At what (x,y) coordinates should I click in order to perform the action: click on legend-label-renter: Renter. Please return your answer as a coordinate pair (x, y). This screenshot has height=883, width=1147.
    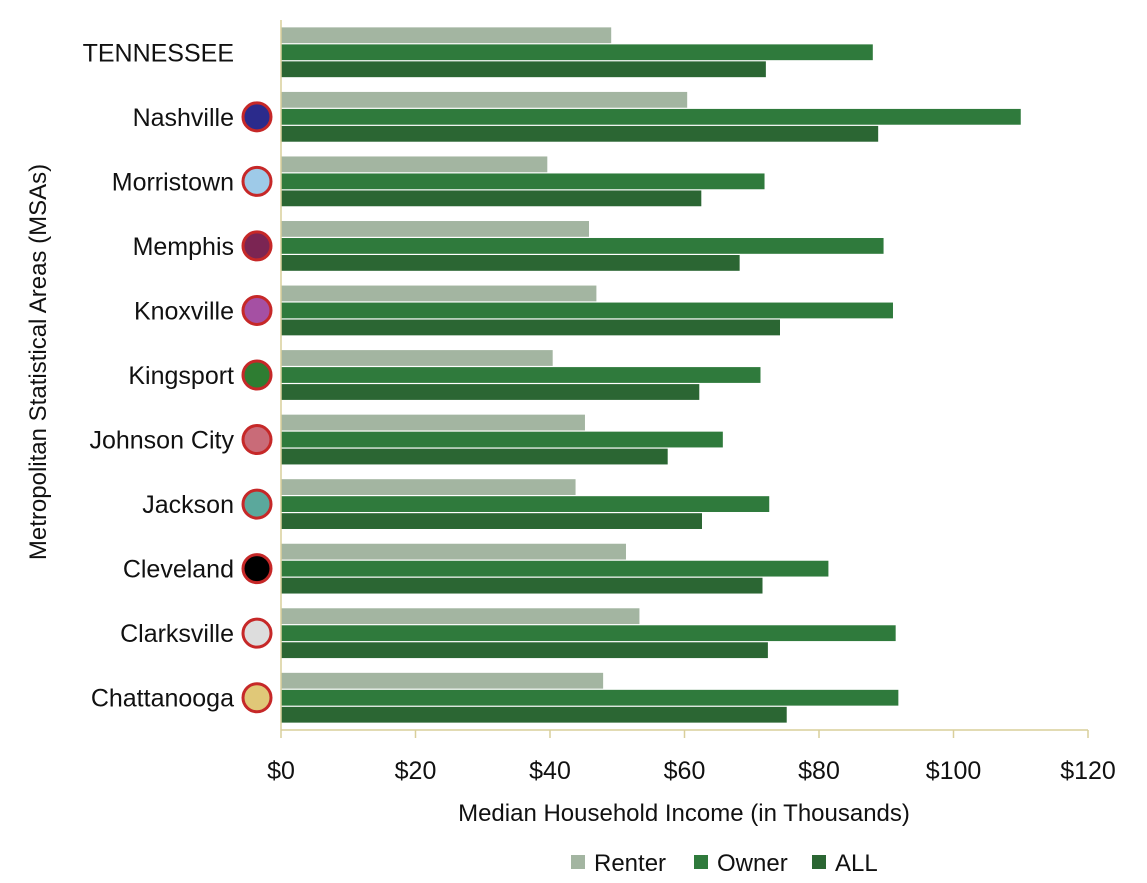
    Looking at the image, I should click on (630, 863).